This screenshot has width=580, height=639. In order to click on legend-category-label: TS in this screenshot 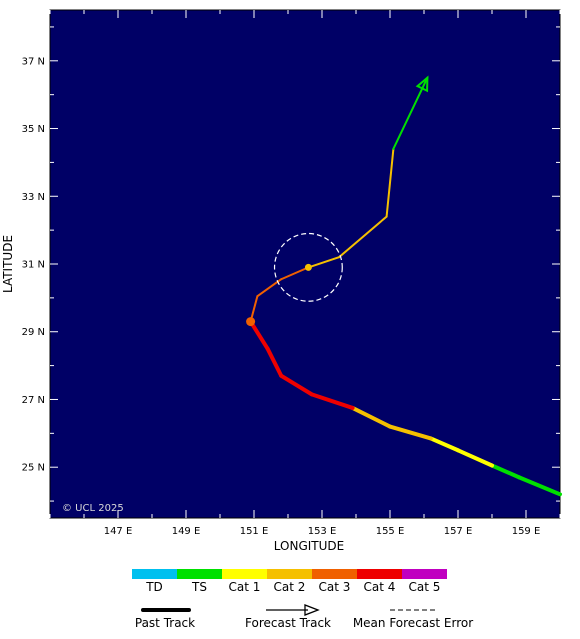, I will do `click(199, 587)`.